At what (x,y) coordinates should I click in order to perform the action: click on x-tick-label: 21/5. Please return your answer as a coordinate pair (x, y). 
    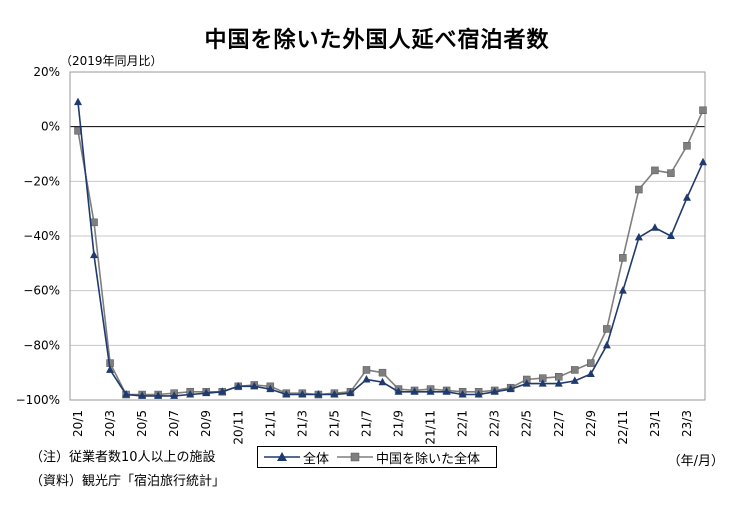
    Looking at the image, I should click on (334, 423).